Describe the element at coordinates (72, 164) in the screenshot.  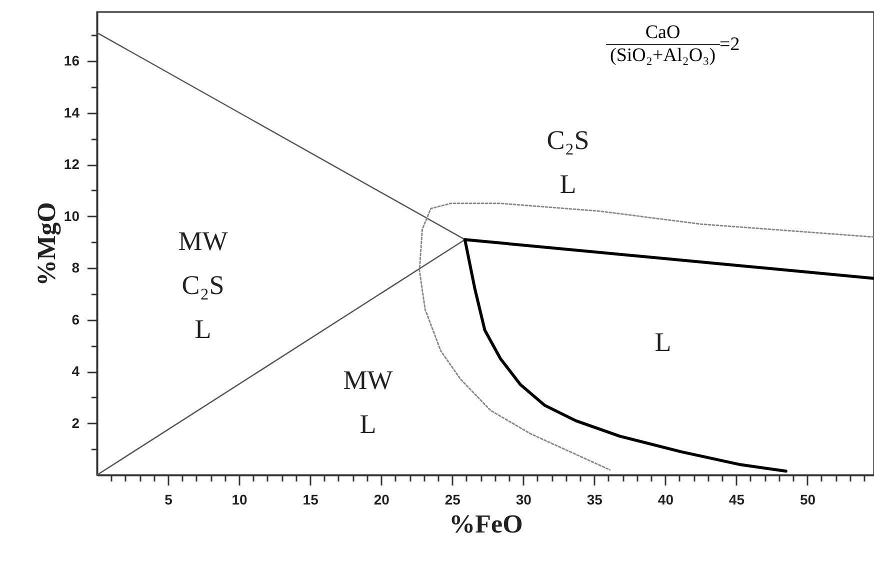
I see `y-tick-label: 12` at that location.